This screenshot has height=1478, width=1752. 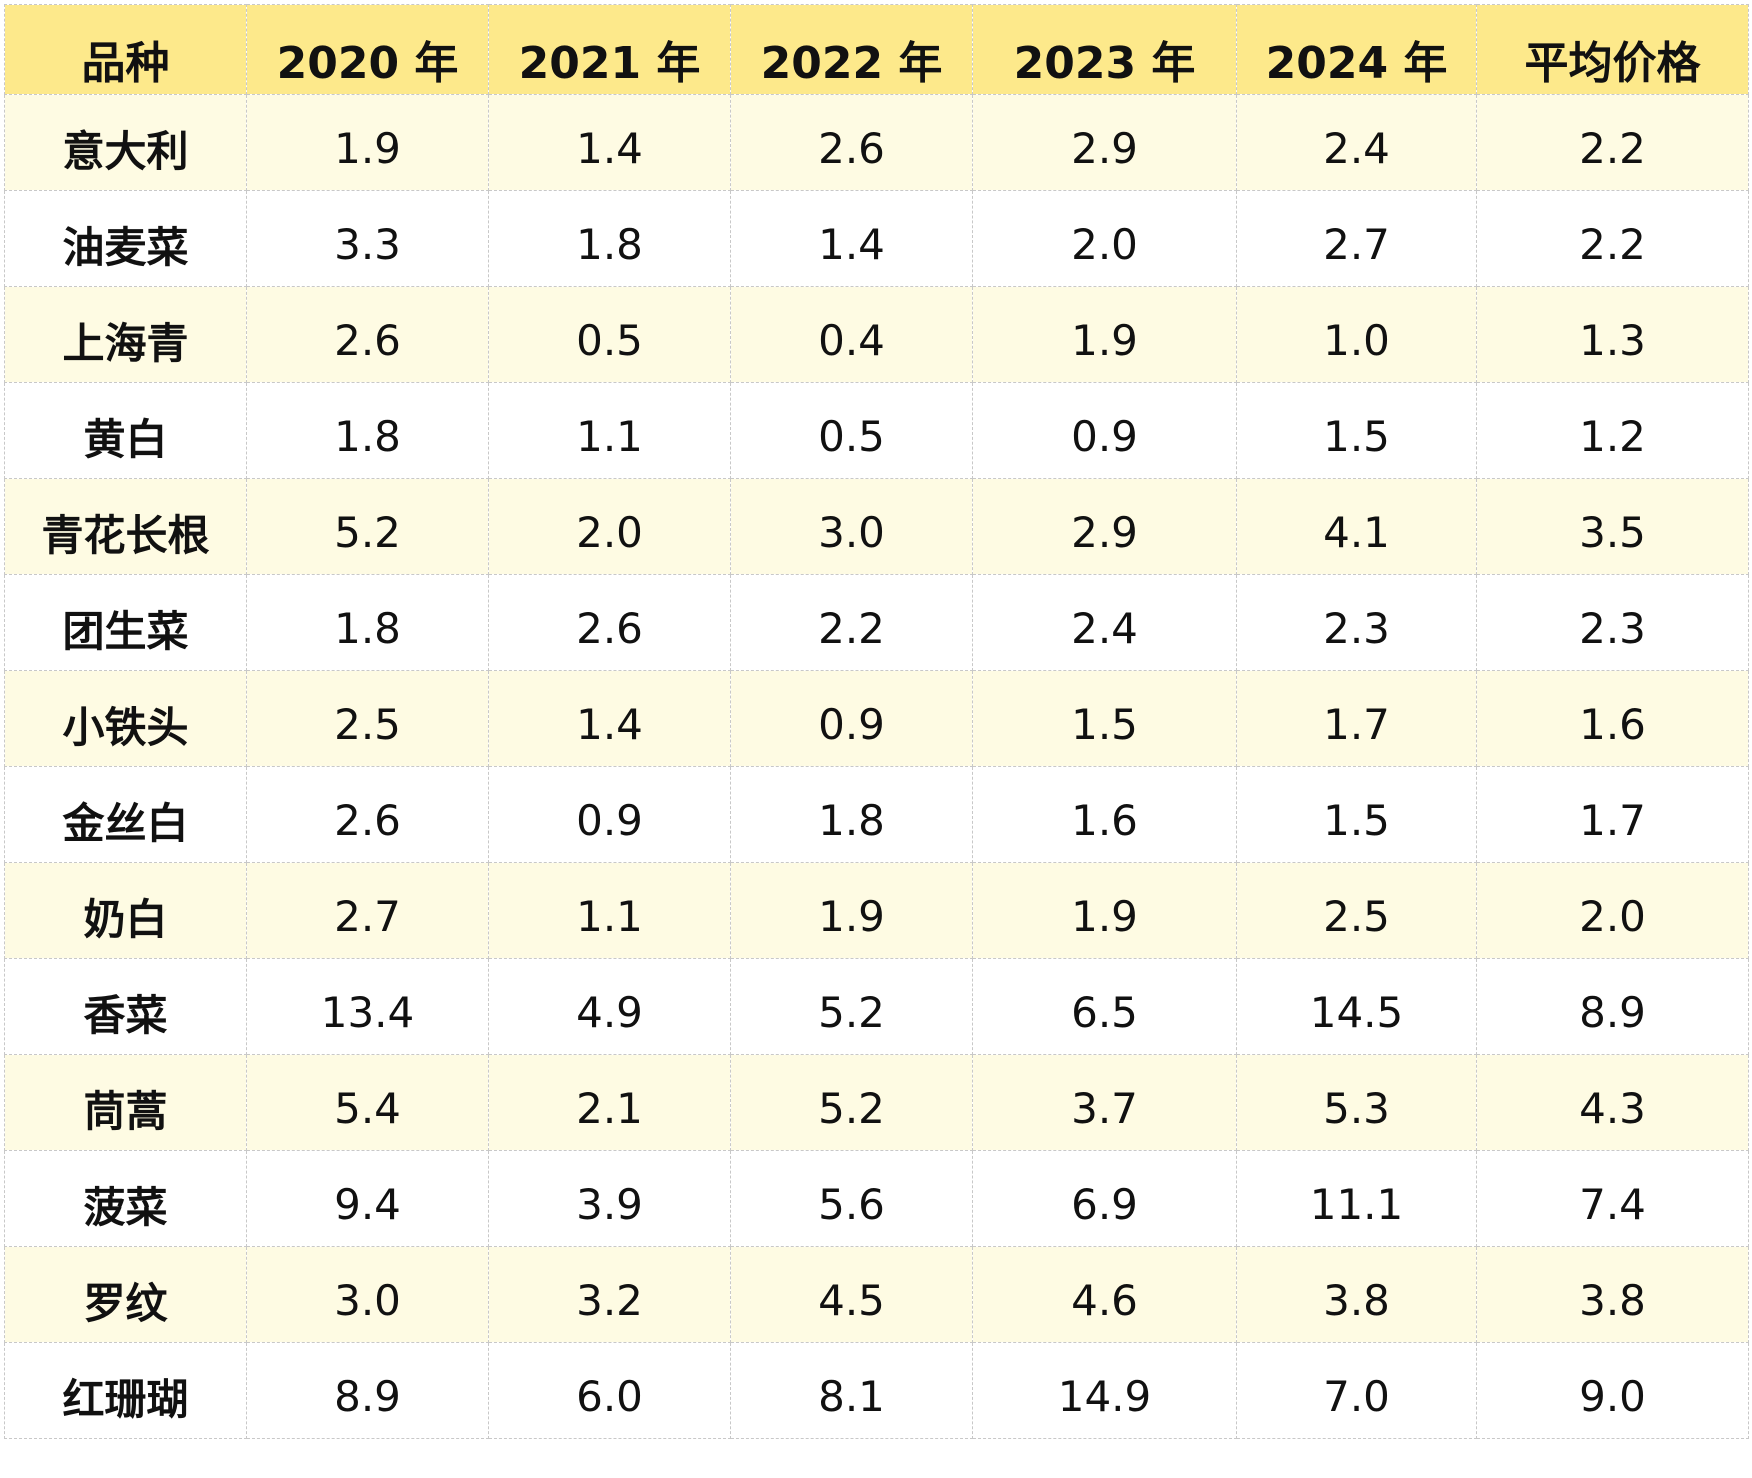 What do you see at coordinates (1612, 334) in the screenshot?
I see `price-cell: 1.3` at bounding box center [1612, 334].